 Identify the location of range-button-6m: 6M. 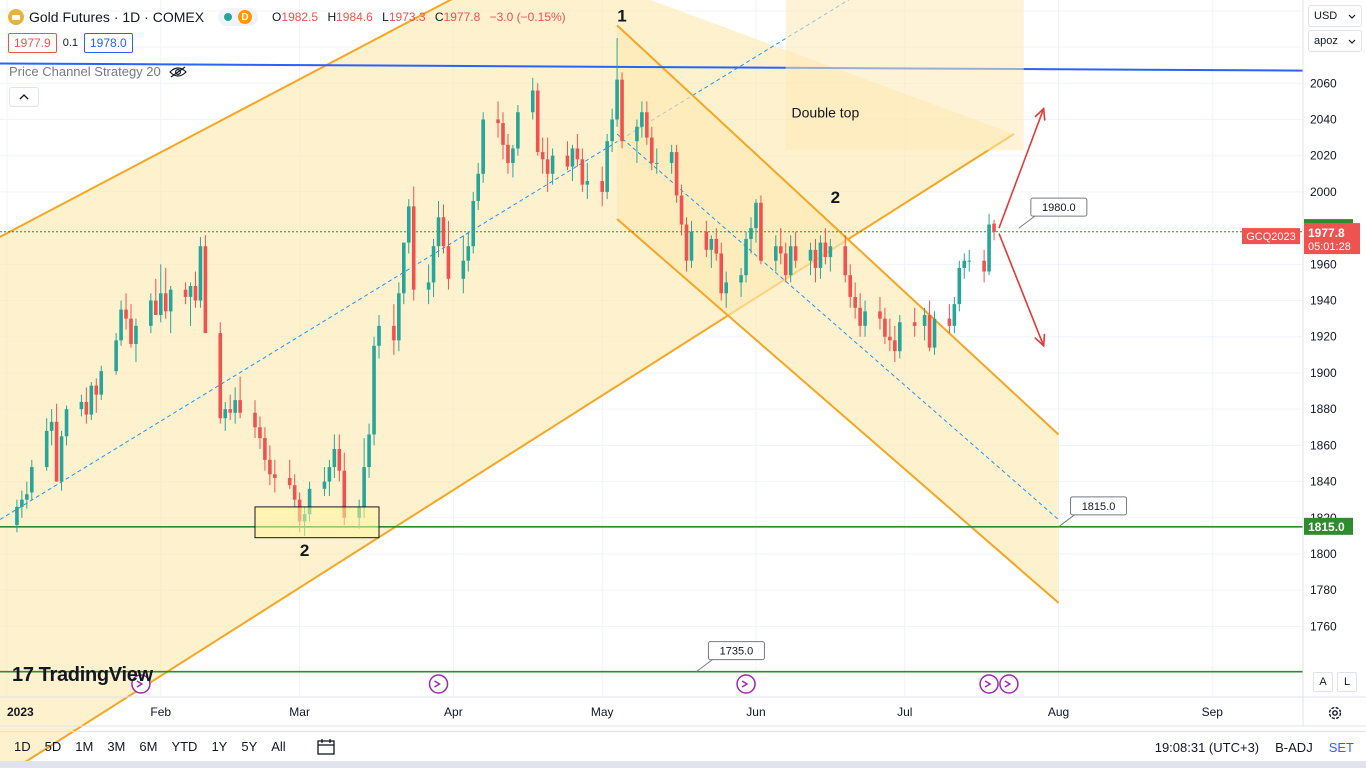
(148, 746).